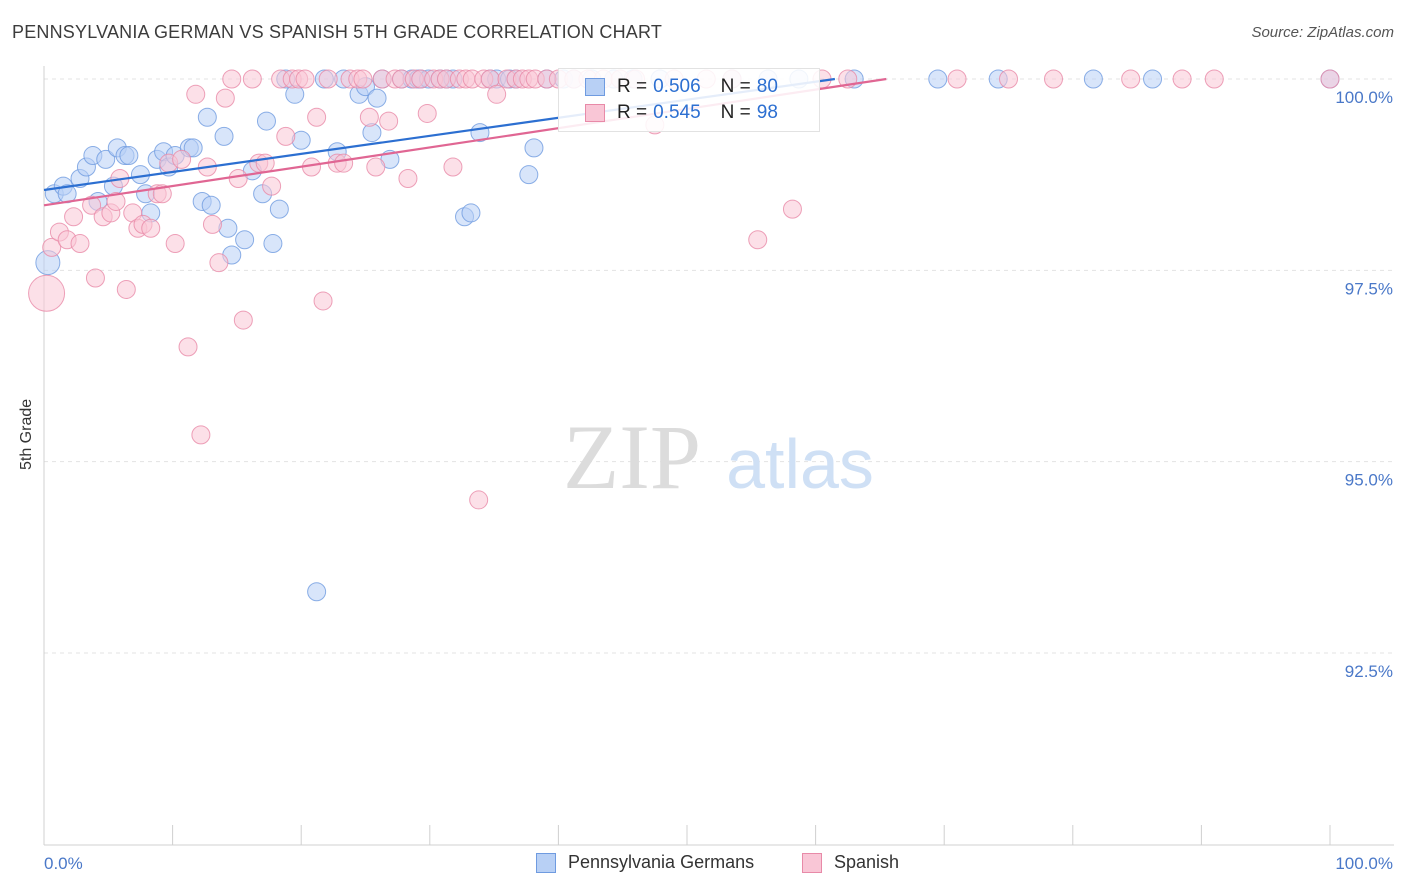 This screenshot has height=892, width=1406. What do you see at coordinates (595, 87) in the screenshot?
I see `legend-swatch-pennsylvania` at bounding box center [595, 87].